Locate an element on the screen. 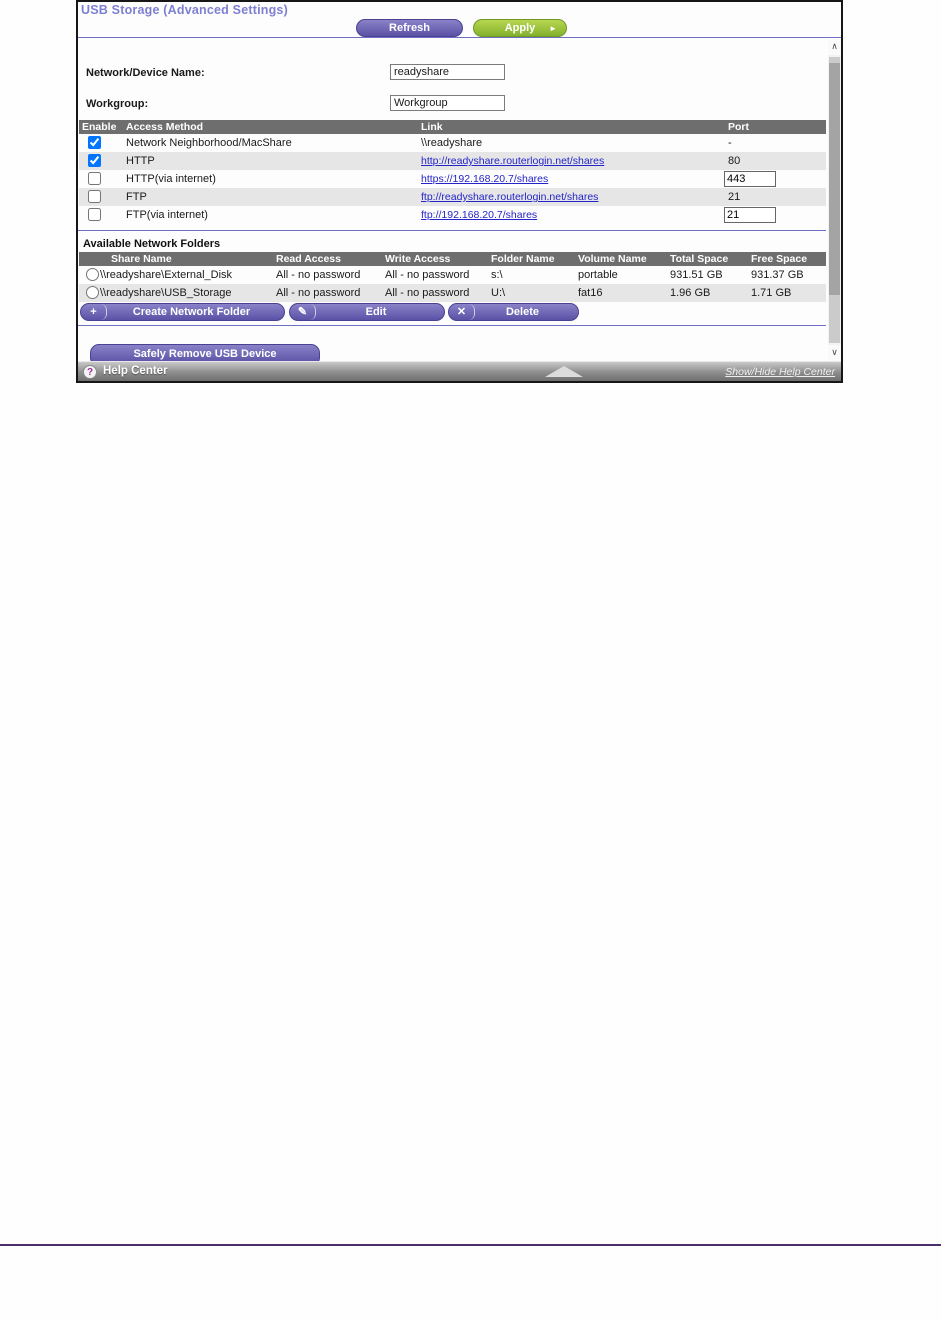 This screenshot has width=941, height=1321. access-method: FTP is located at coordinates (136, 197).